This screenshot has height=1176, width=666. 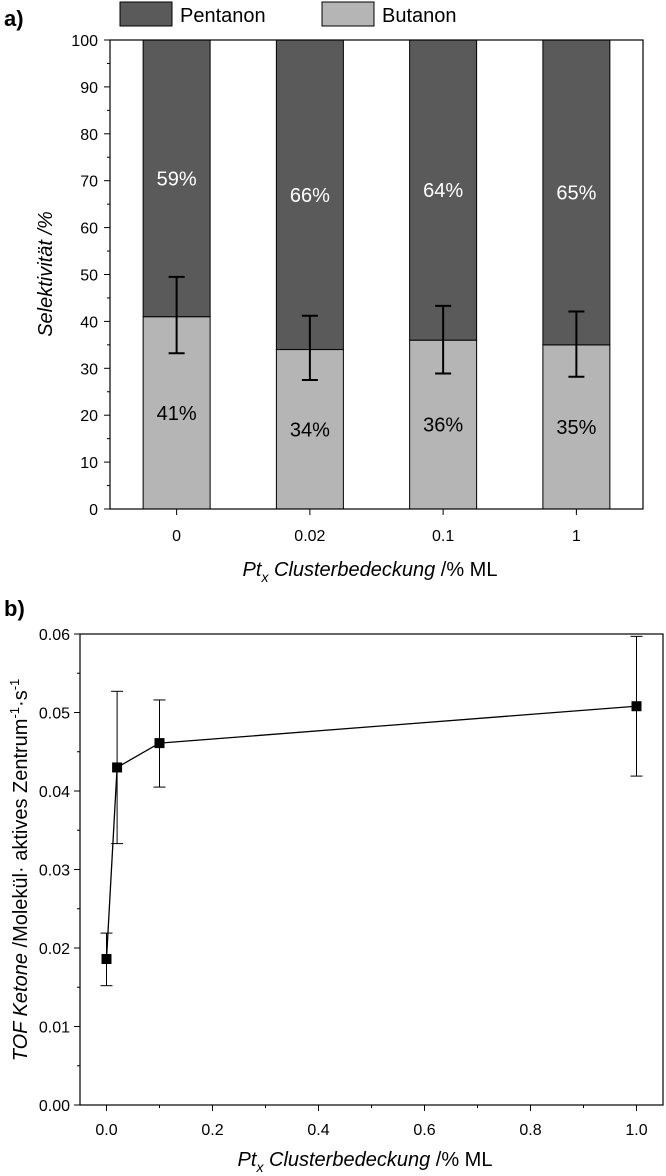 I want to click on y-tick-label-a: 80, so click(x=89, y=135).